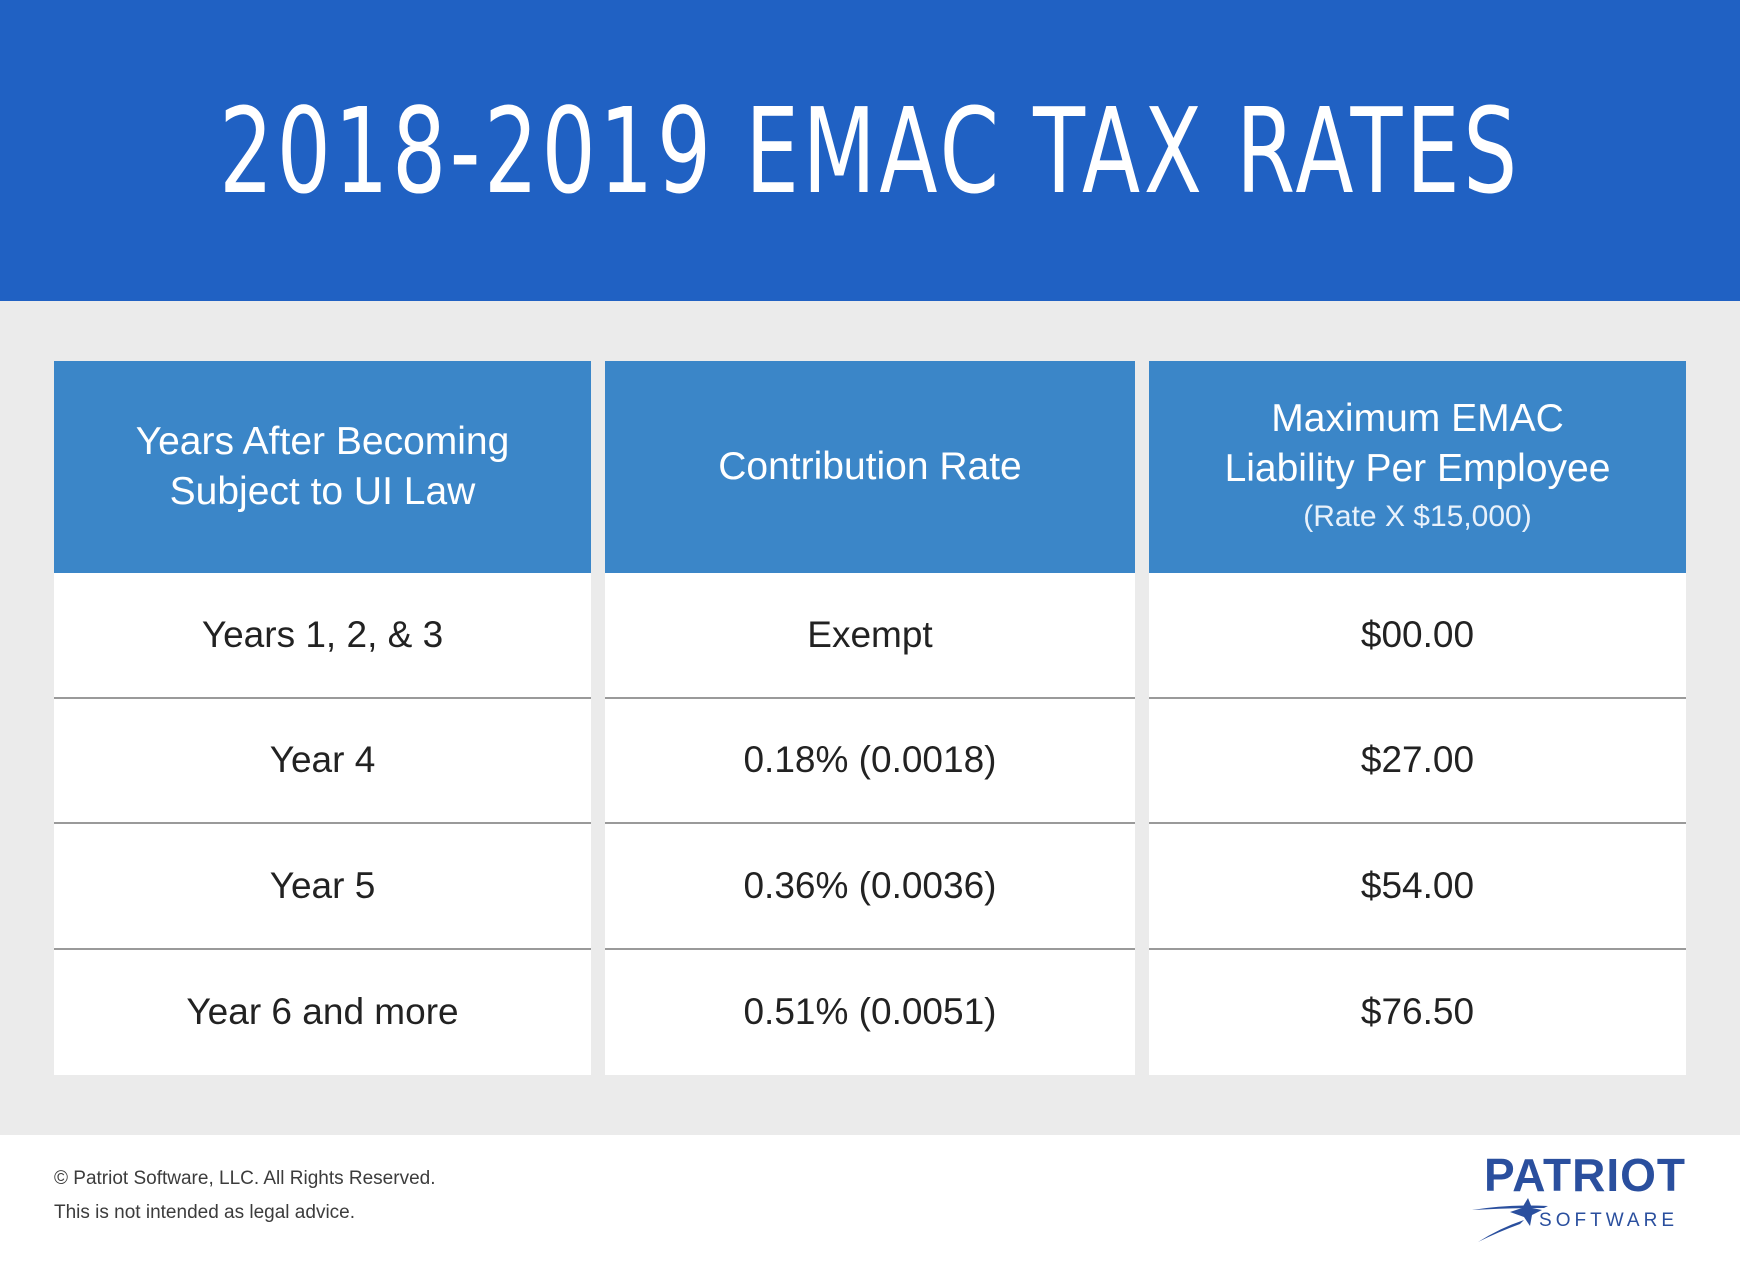  I want to click on column-header-years: Years After Becoming Subject to UI Law, so click(322, 467).